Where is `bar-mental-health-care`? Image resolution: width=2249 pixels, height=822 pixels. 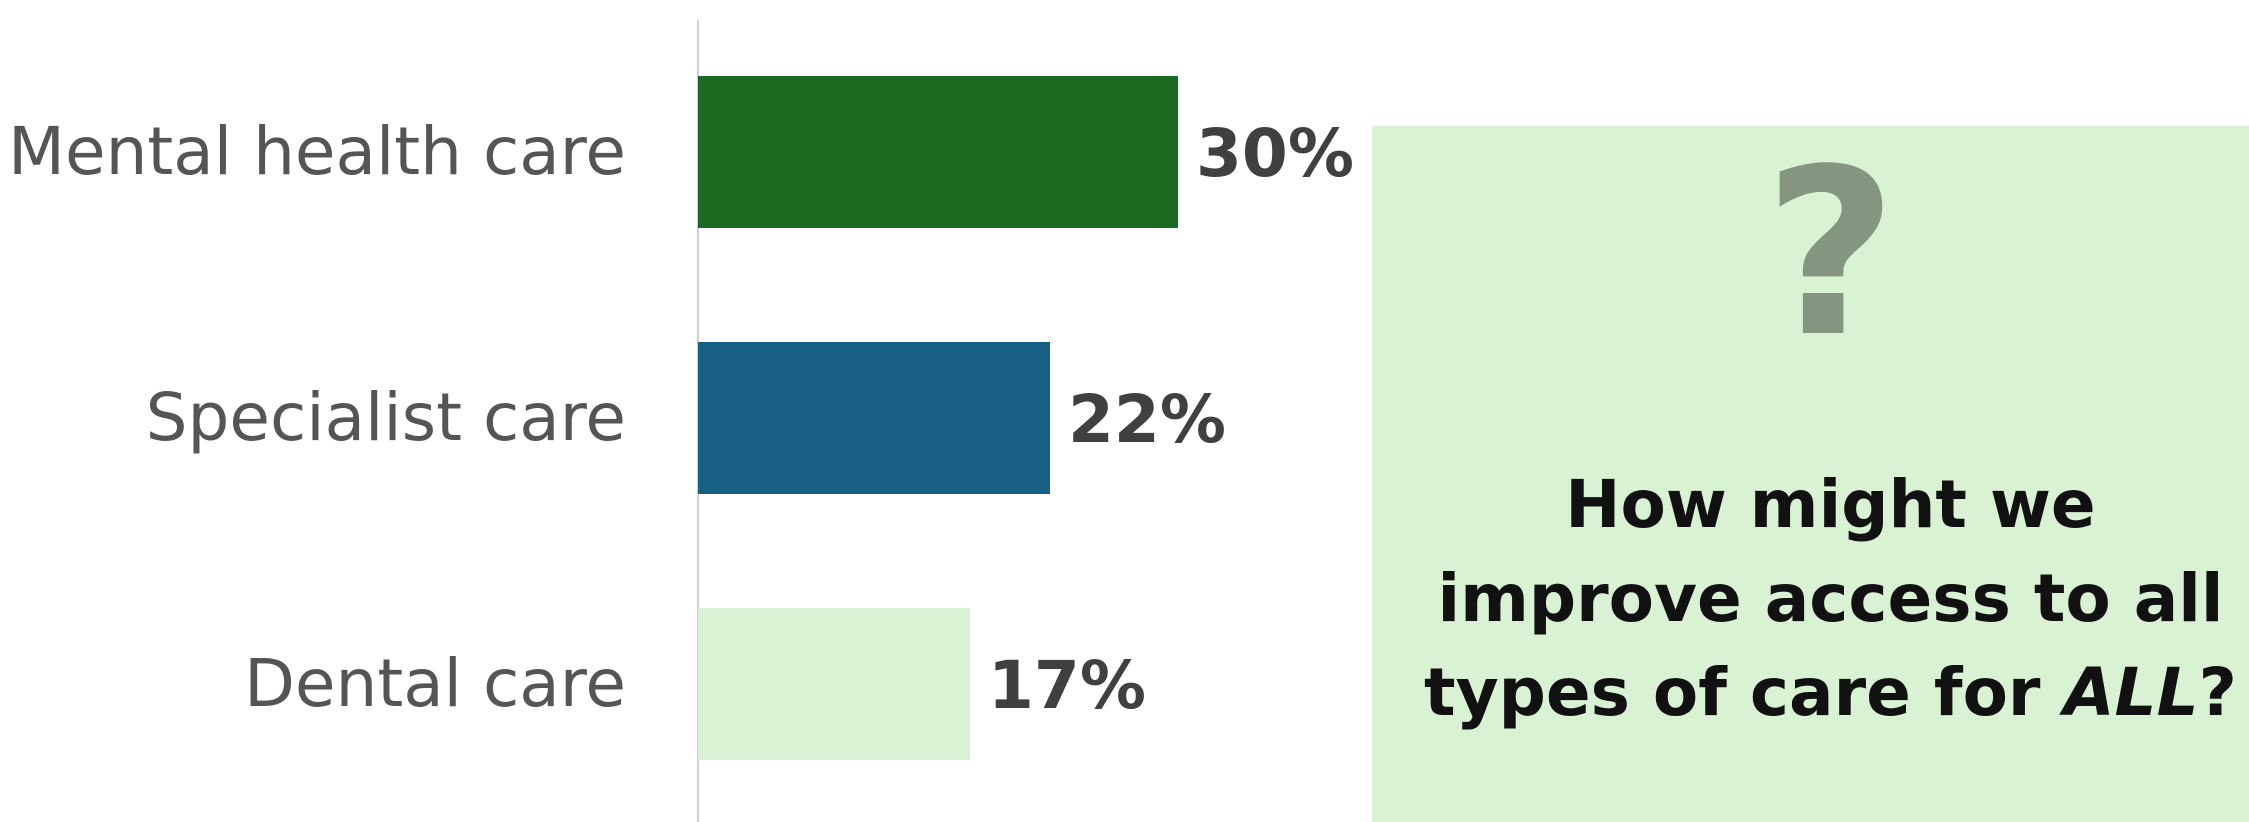
bar-mental-health-care is located at coordinates (938, 152).